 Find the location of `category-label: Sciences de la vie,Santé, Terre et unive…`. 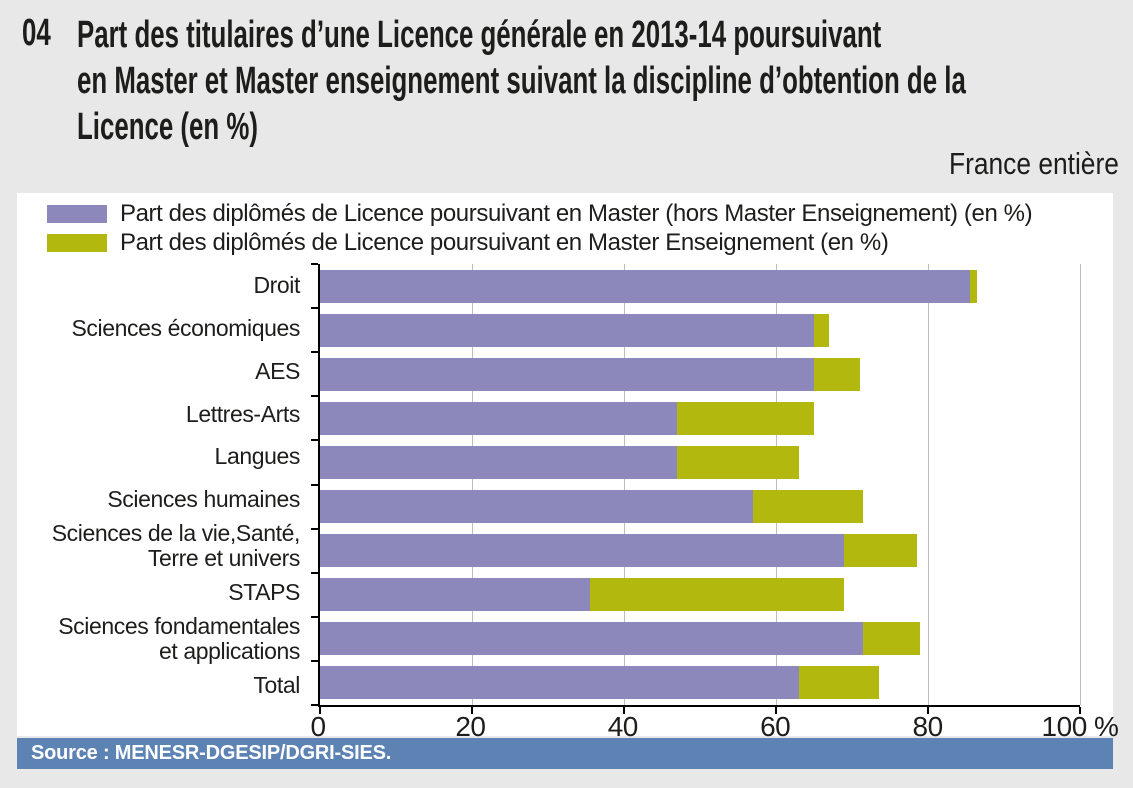

category-label: Sciences de la vie,Santé, Terre et unive… is located at coordinates (176, 546).